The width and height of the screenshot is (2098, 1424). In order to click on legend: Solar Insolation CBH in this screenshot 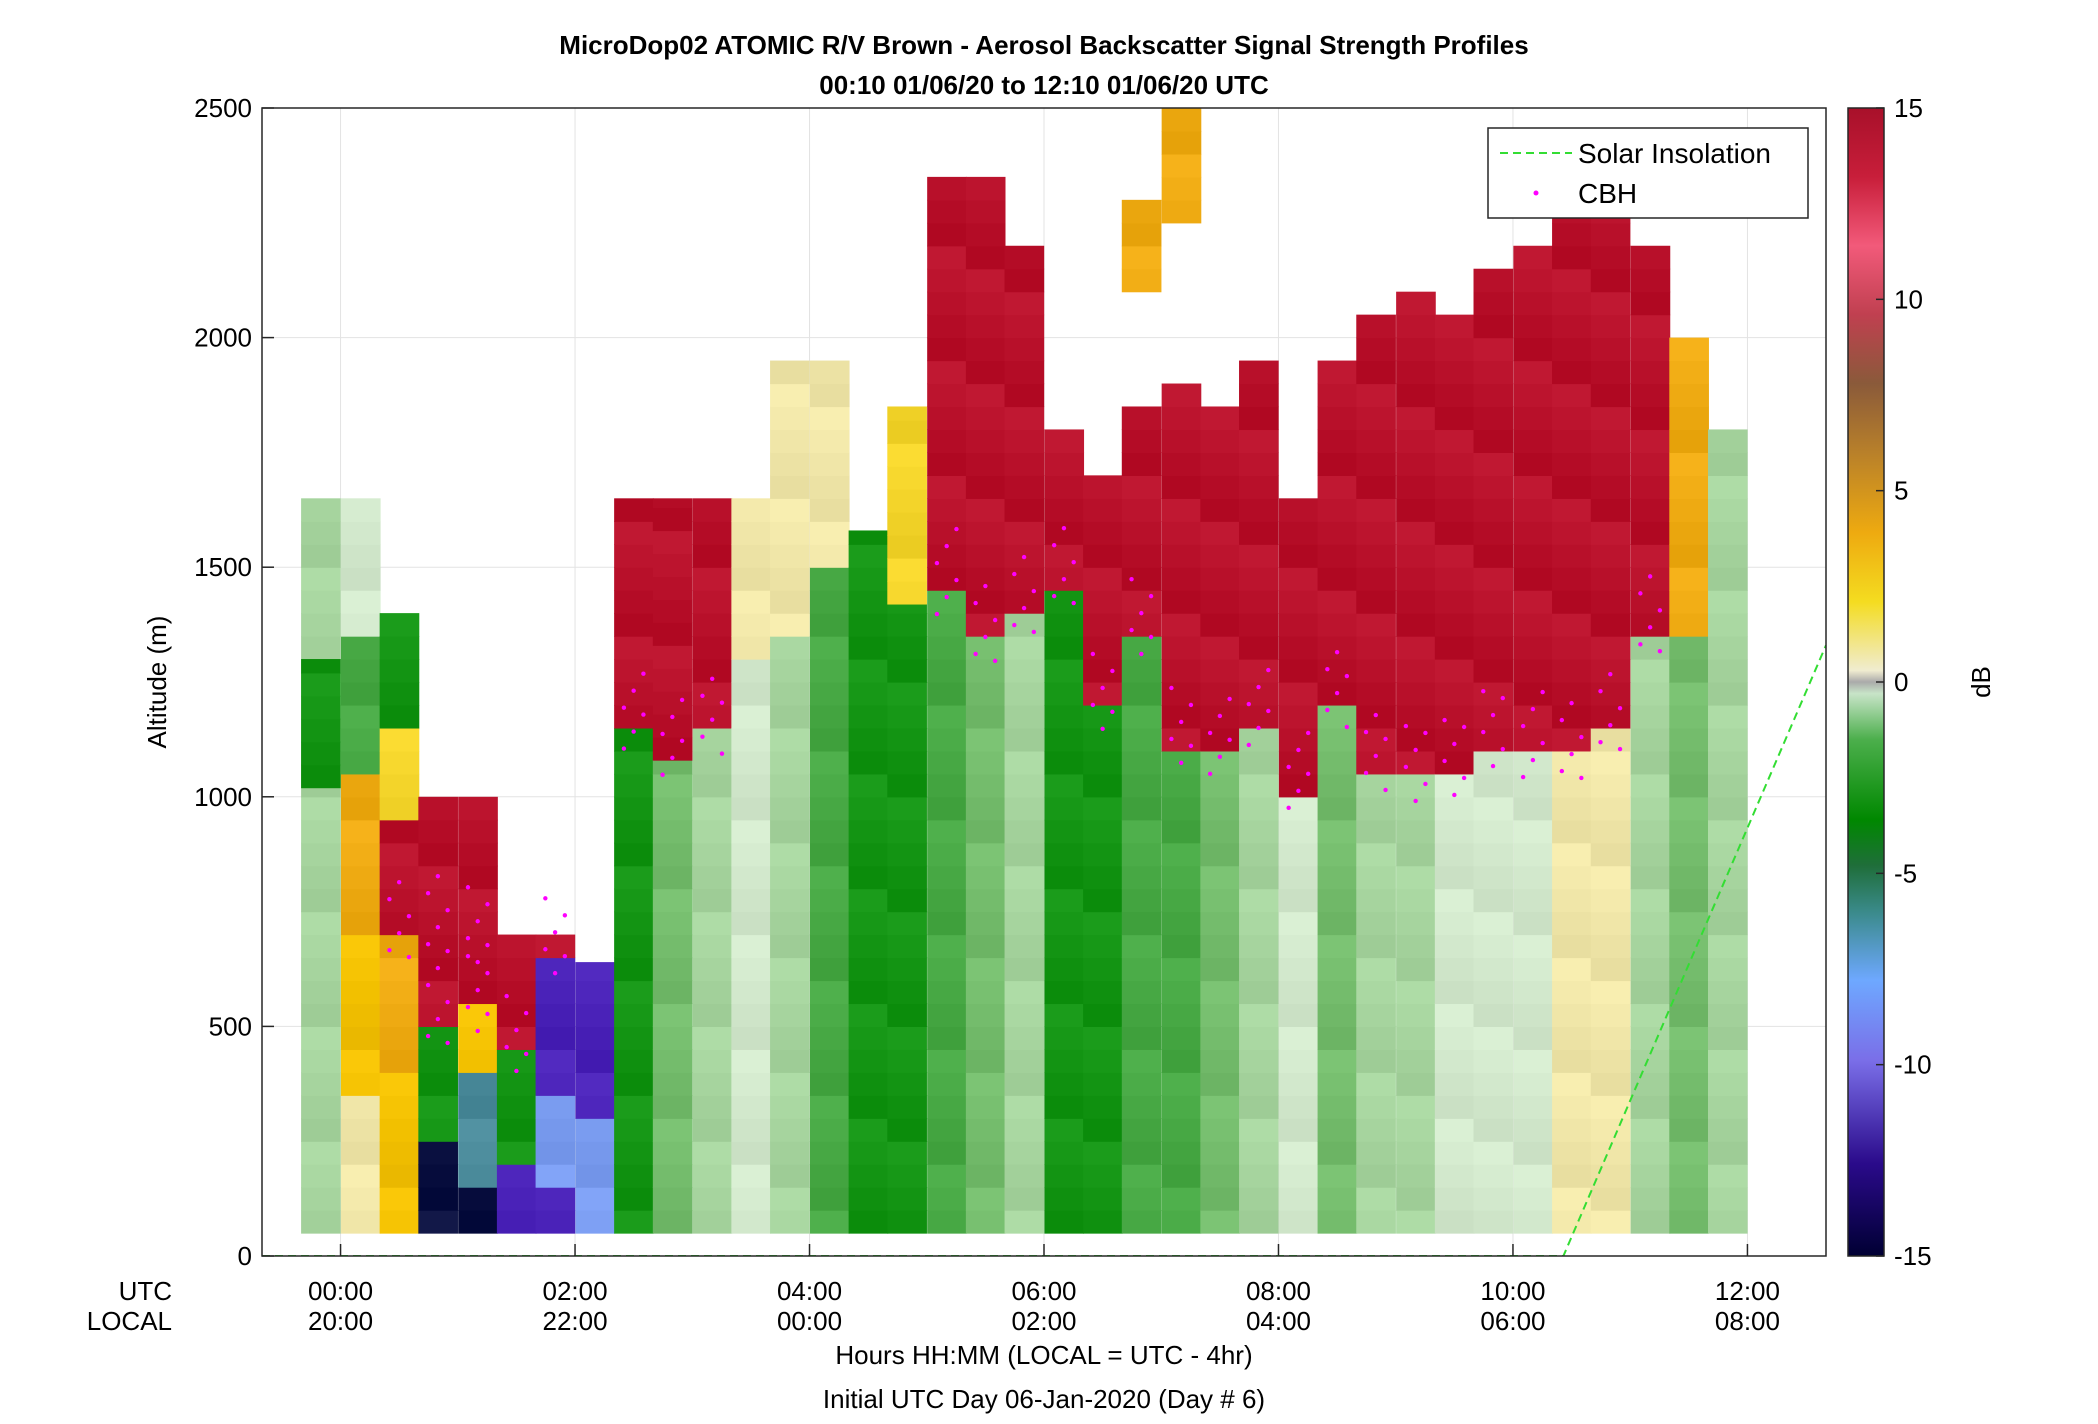, I will do `click(1648, 173)`.